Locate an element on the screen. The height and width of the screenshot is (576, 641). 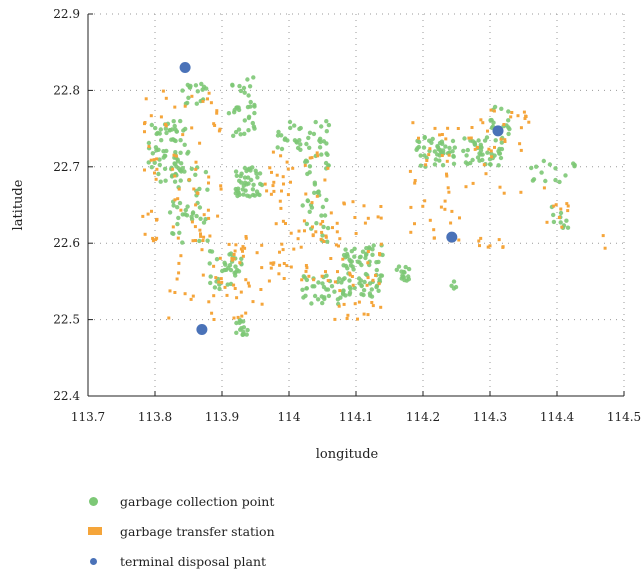
y-tick-label: 22.5 is located at coordinates (66, 320).